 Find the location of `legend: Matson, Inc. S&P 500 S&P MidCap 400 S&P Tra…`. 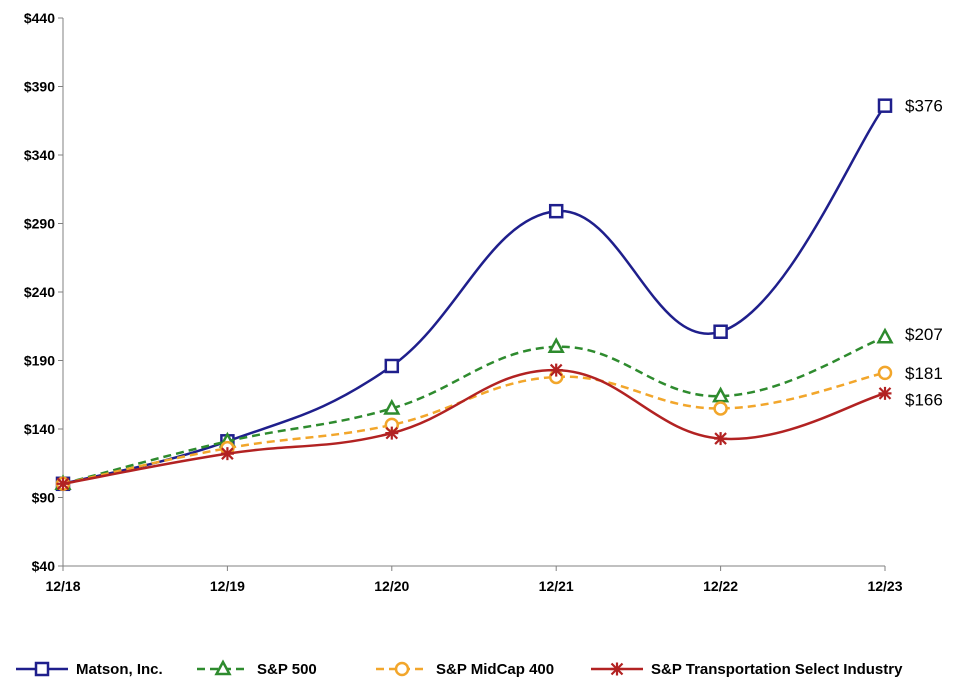

legend: Matson, Inc. S&P 500 S&P MidCap 400 S&P Tra… is located at coordinates (459, 668).